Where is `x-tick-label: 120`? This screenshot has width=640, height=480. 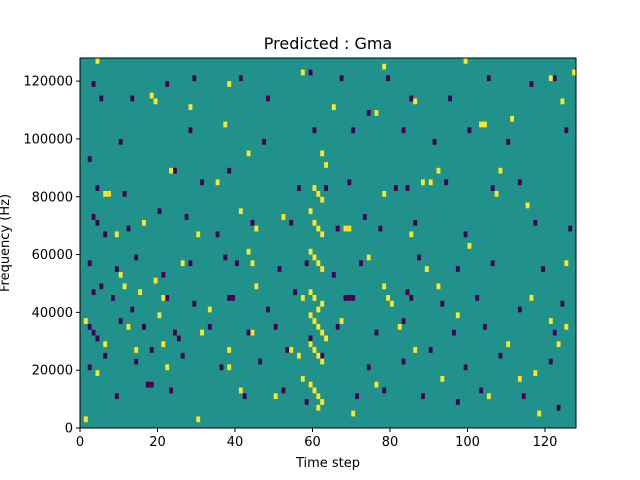 x-tick-label: 120 is located at coordinates (545, 442).